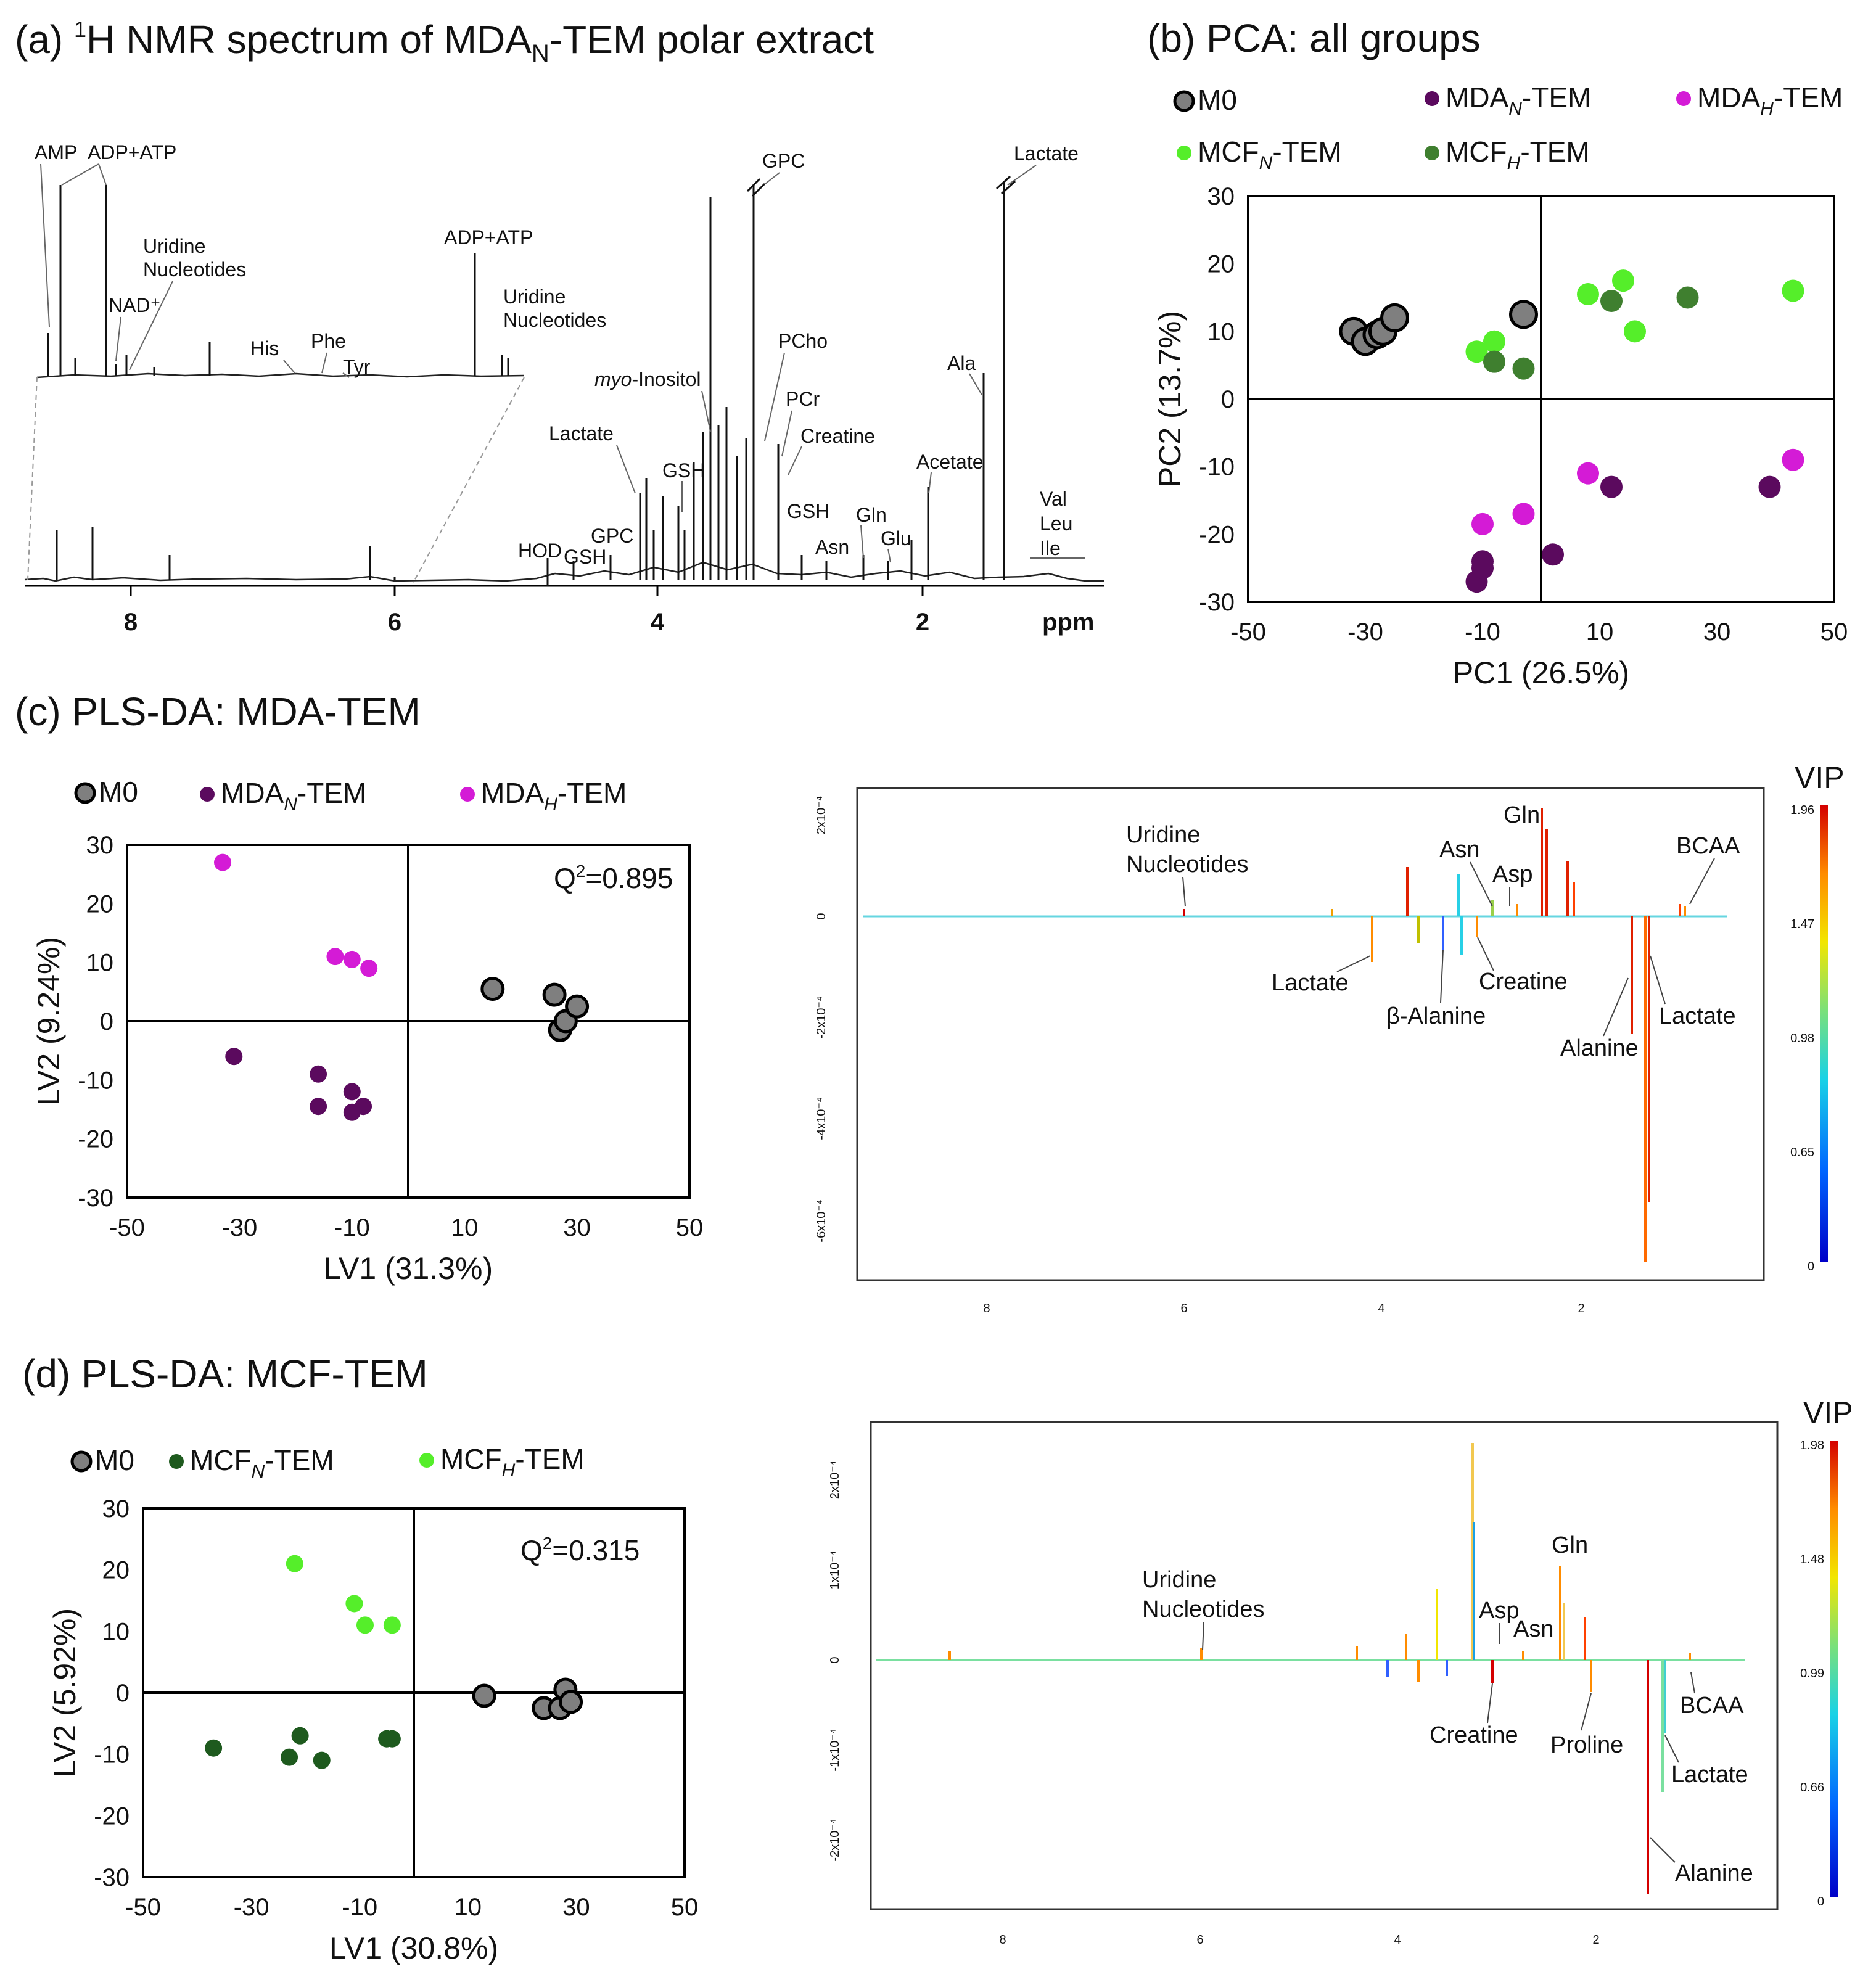  What do you see at coordinates (1046, 153) in the screenshot?
I see `label-lactate-top: Lactate` at bounding box center [1046, 153].